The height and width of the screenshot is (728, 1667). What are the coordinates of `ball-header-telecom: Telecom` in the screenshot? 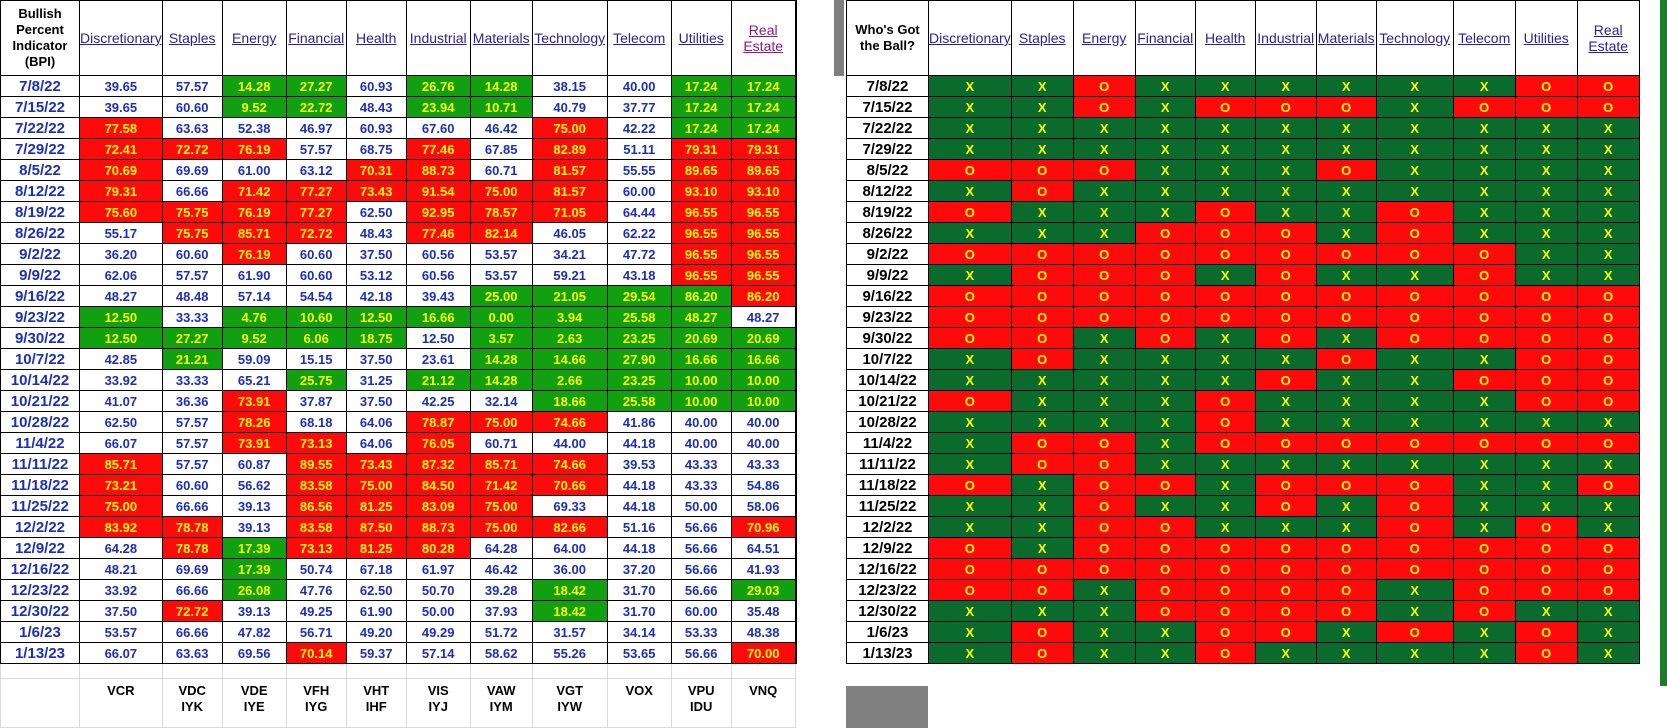 It's located at (1484, 38).